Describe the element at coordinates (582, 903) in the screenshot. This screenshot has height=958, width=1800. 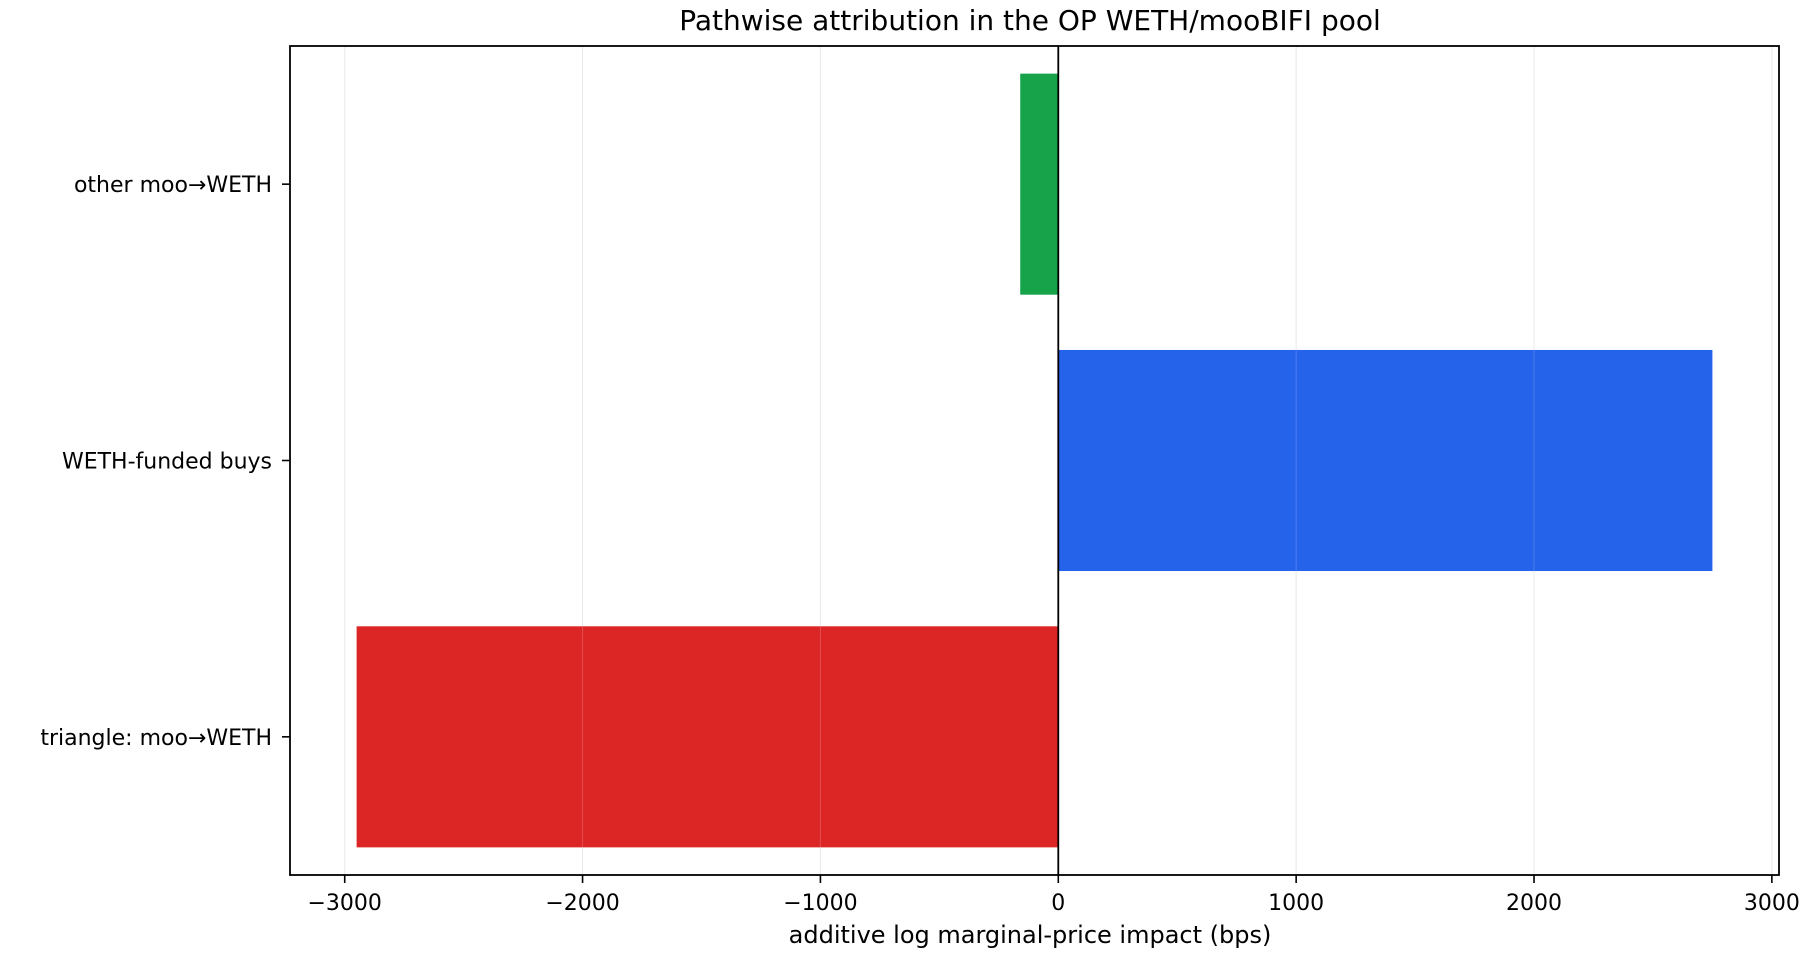
I see `x-tick-label: −2000` at that location.